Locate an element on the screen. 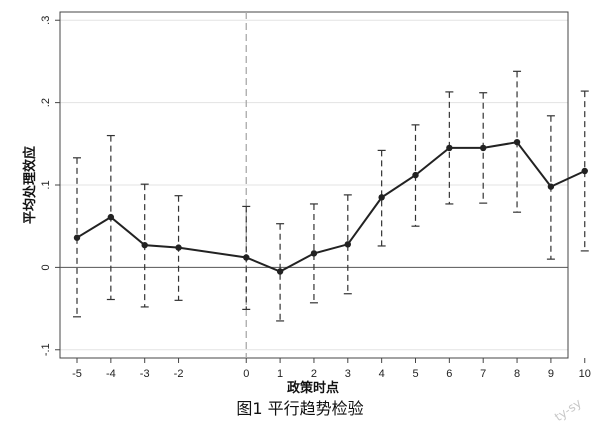 The image size is (601, 430). x-tick-label: -4 is located at coordinates (111, 374).